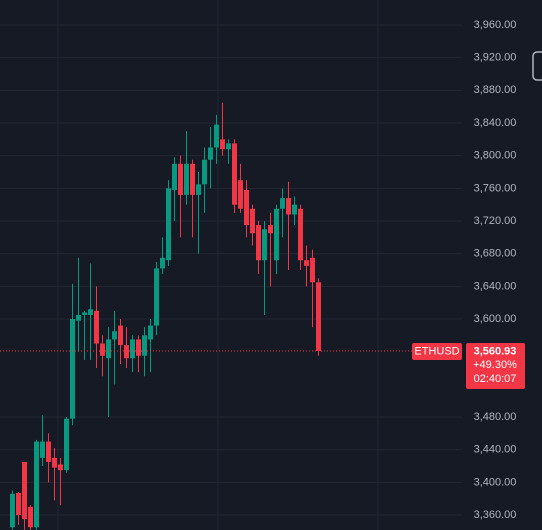  What do you see at coordinates (495, 188) in the screenshot?
I see `y-tick-label: 3,760.00` at bounding box center [495, 188].